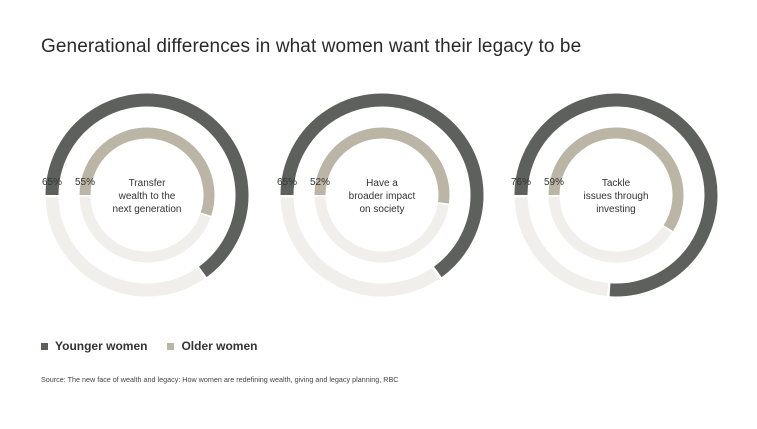  Describe the element at coordinates (521, 182) in the screenshot. I see `value-label-younger: 76%` at that location.